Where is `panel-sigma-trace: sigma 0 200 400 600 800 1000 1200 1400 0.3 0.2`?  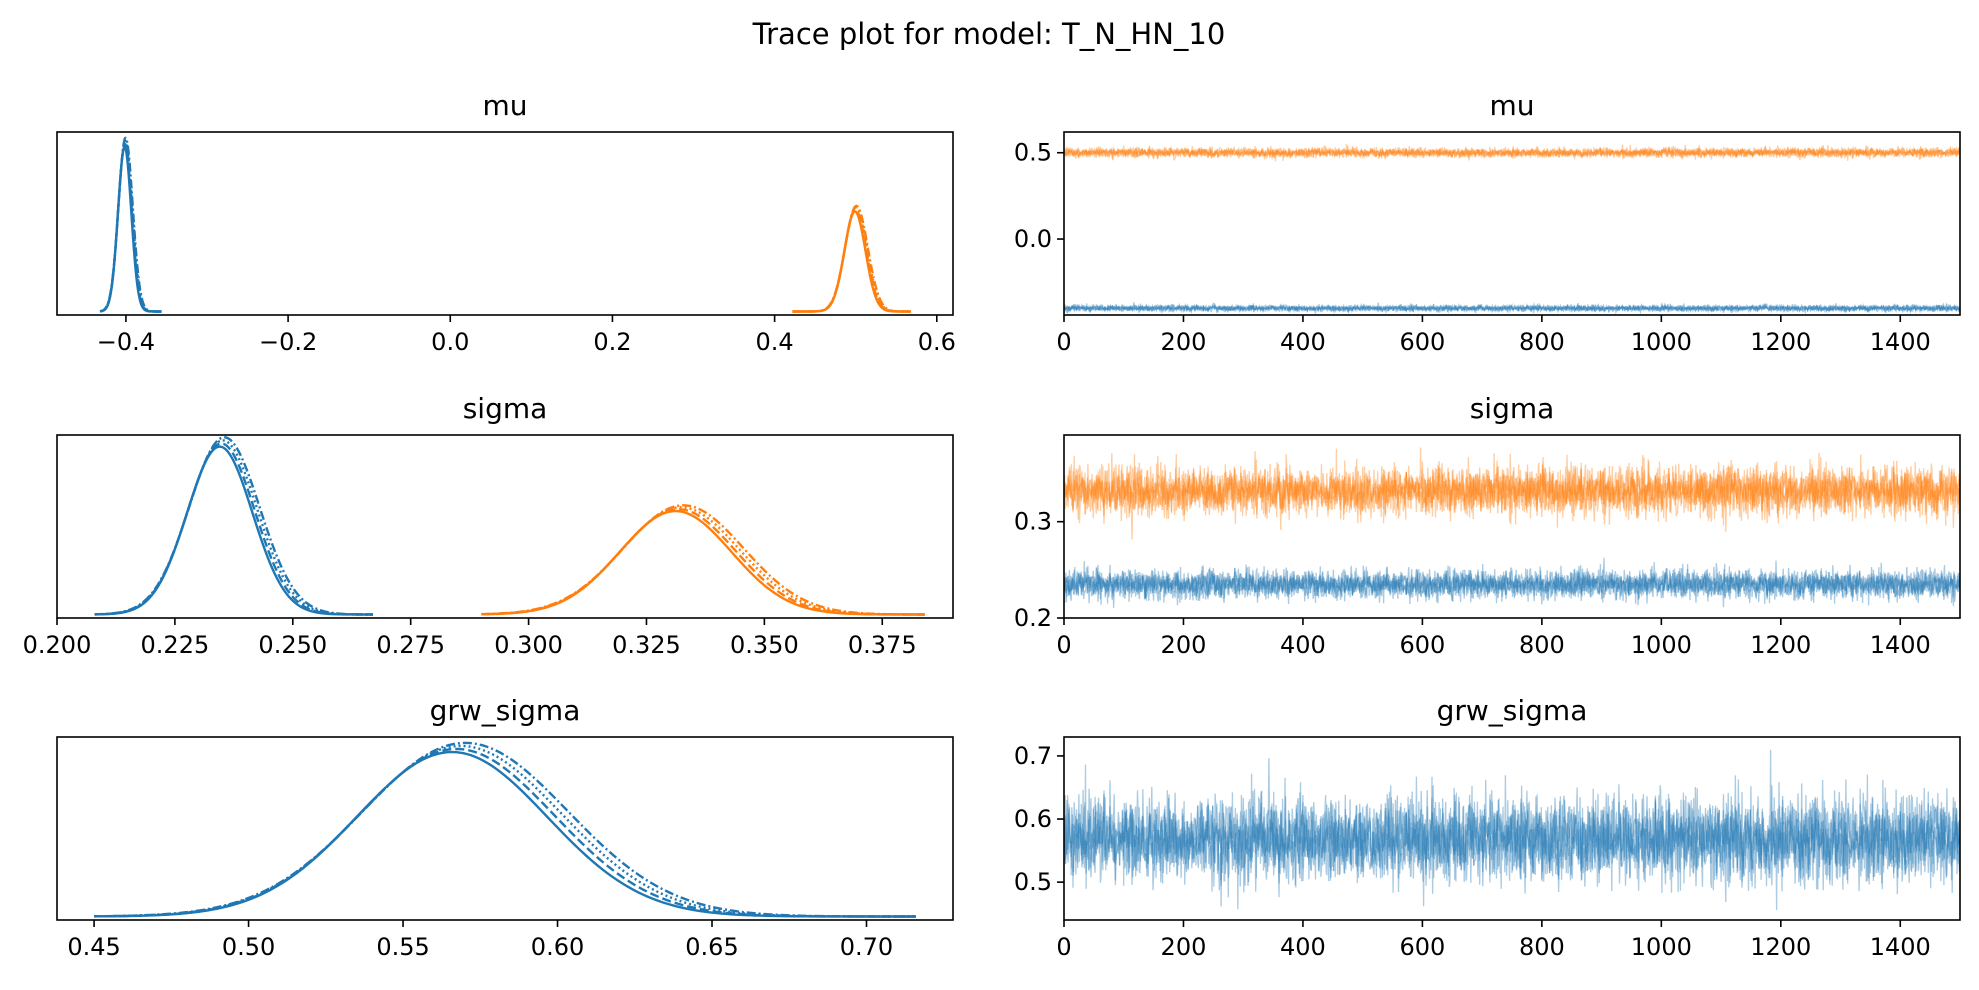 panel-sigma-trace: sigma 0 200 400 600 800 1000 1200 1400 0.3 0.2 is located at coordinates (1487, 525).